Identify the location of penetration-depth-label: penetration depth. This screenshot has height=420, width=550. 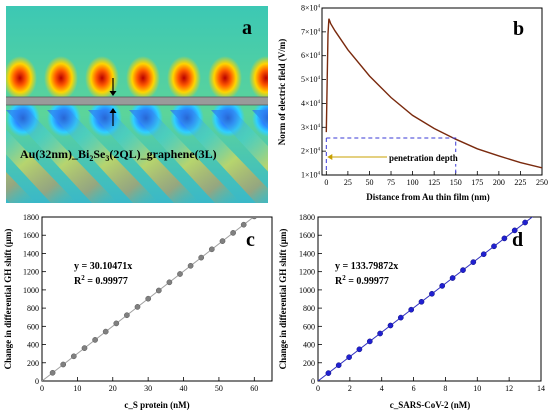
(423, 158).